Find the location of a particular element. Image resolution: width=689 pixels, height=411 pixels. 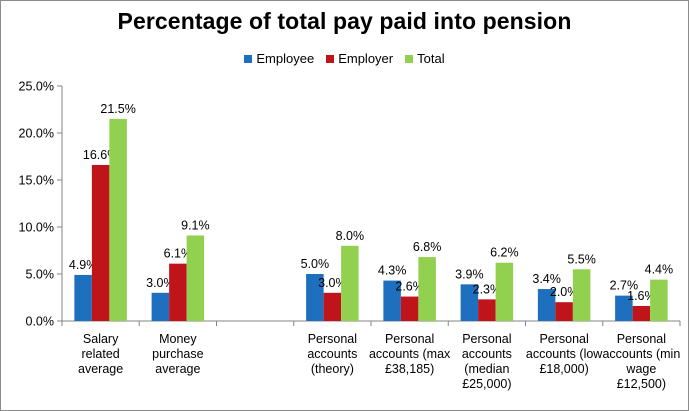

data-label: 5.5% is located at coordinates (581, 259).